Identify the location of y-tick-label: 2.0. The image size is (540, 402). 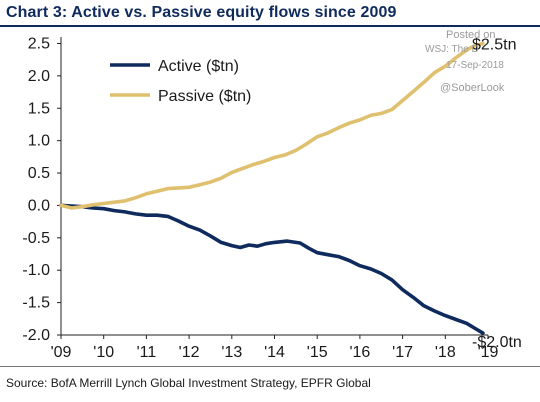
(39, 76).